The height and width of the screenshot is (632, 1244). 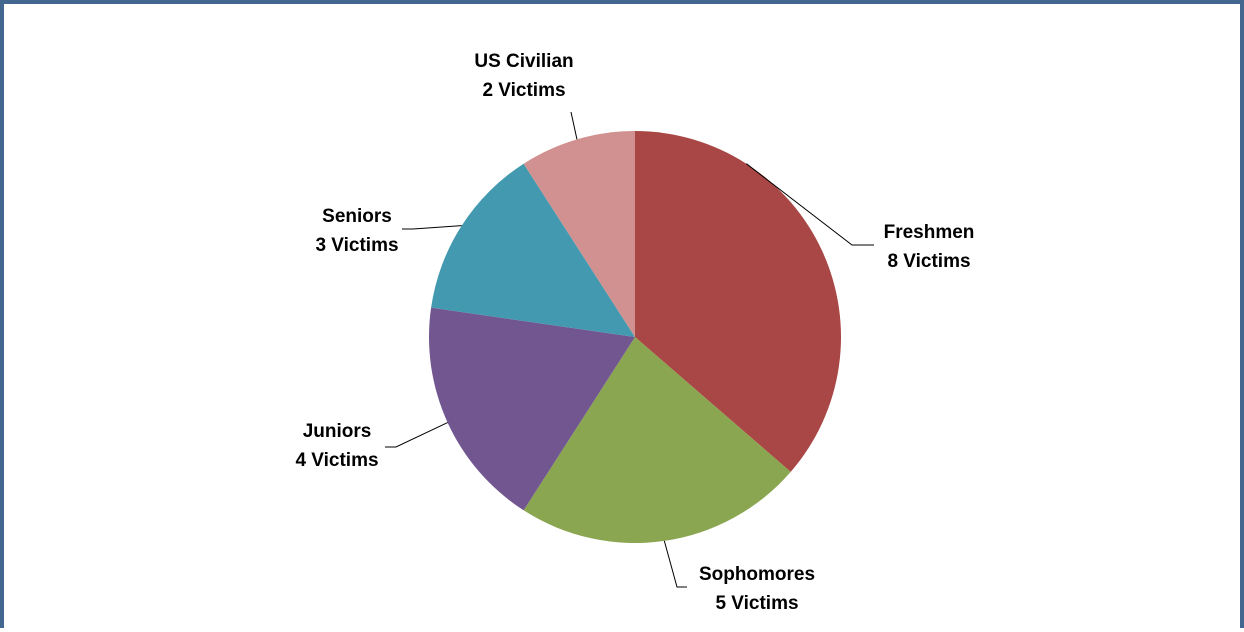 What do you see at coordinates (929, 247) in the screenshot?
I see `data-label: Freshmen 8 Victims` at bounding box center [929, 247].